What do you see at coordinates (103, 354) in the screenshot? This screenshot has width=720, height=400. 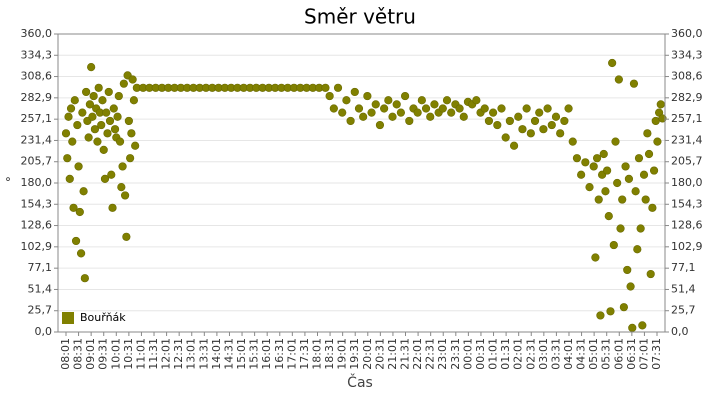 I see `x-tick-label: 09:31` at bounding box center [103, 354].